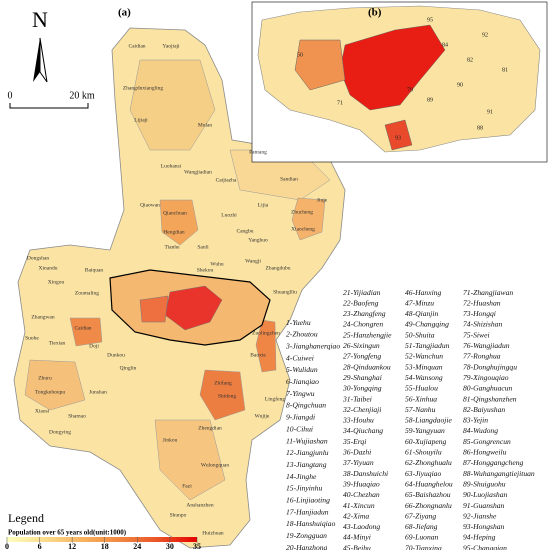  Describe the element at coordinates (362, 377) in the screenshot. I see `district-list-item: 29-Shanghai` at that location.